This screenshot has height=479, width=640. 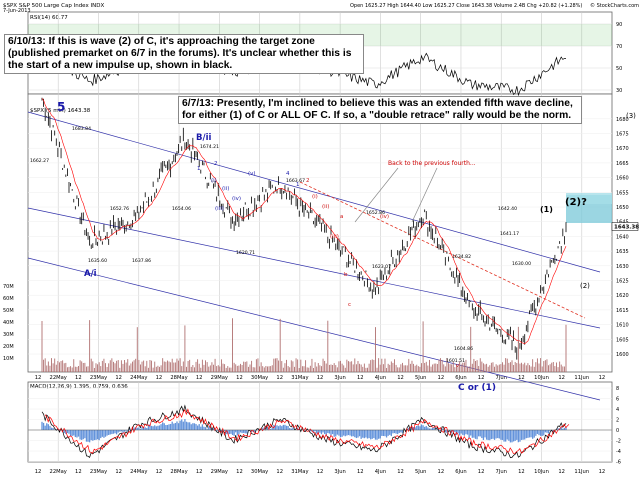 What do you see at coordinates (98, 472) in the screenshot?
I see `x-tick-label-bottom: 23May` at bounding box center [98, 472].